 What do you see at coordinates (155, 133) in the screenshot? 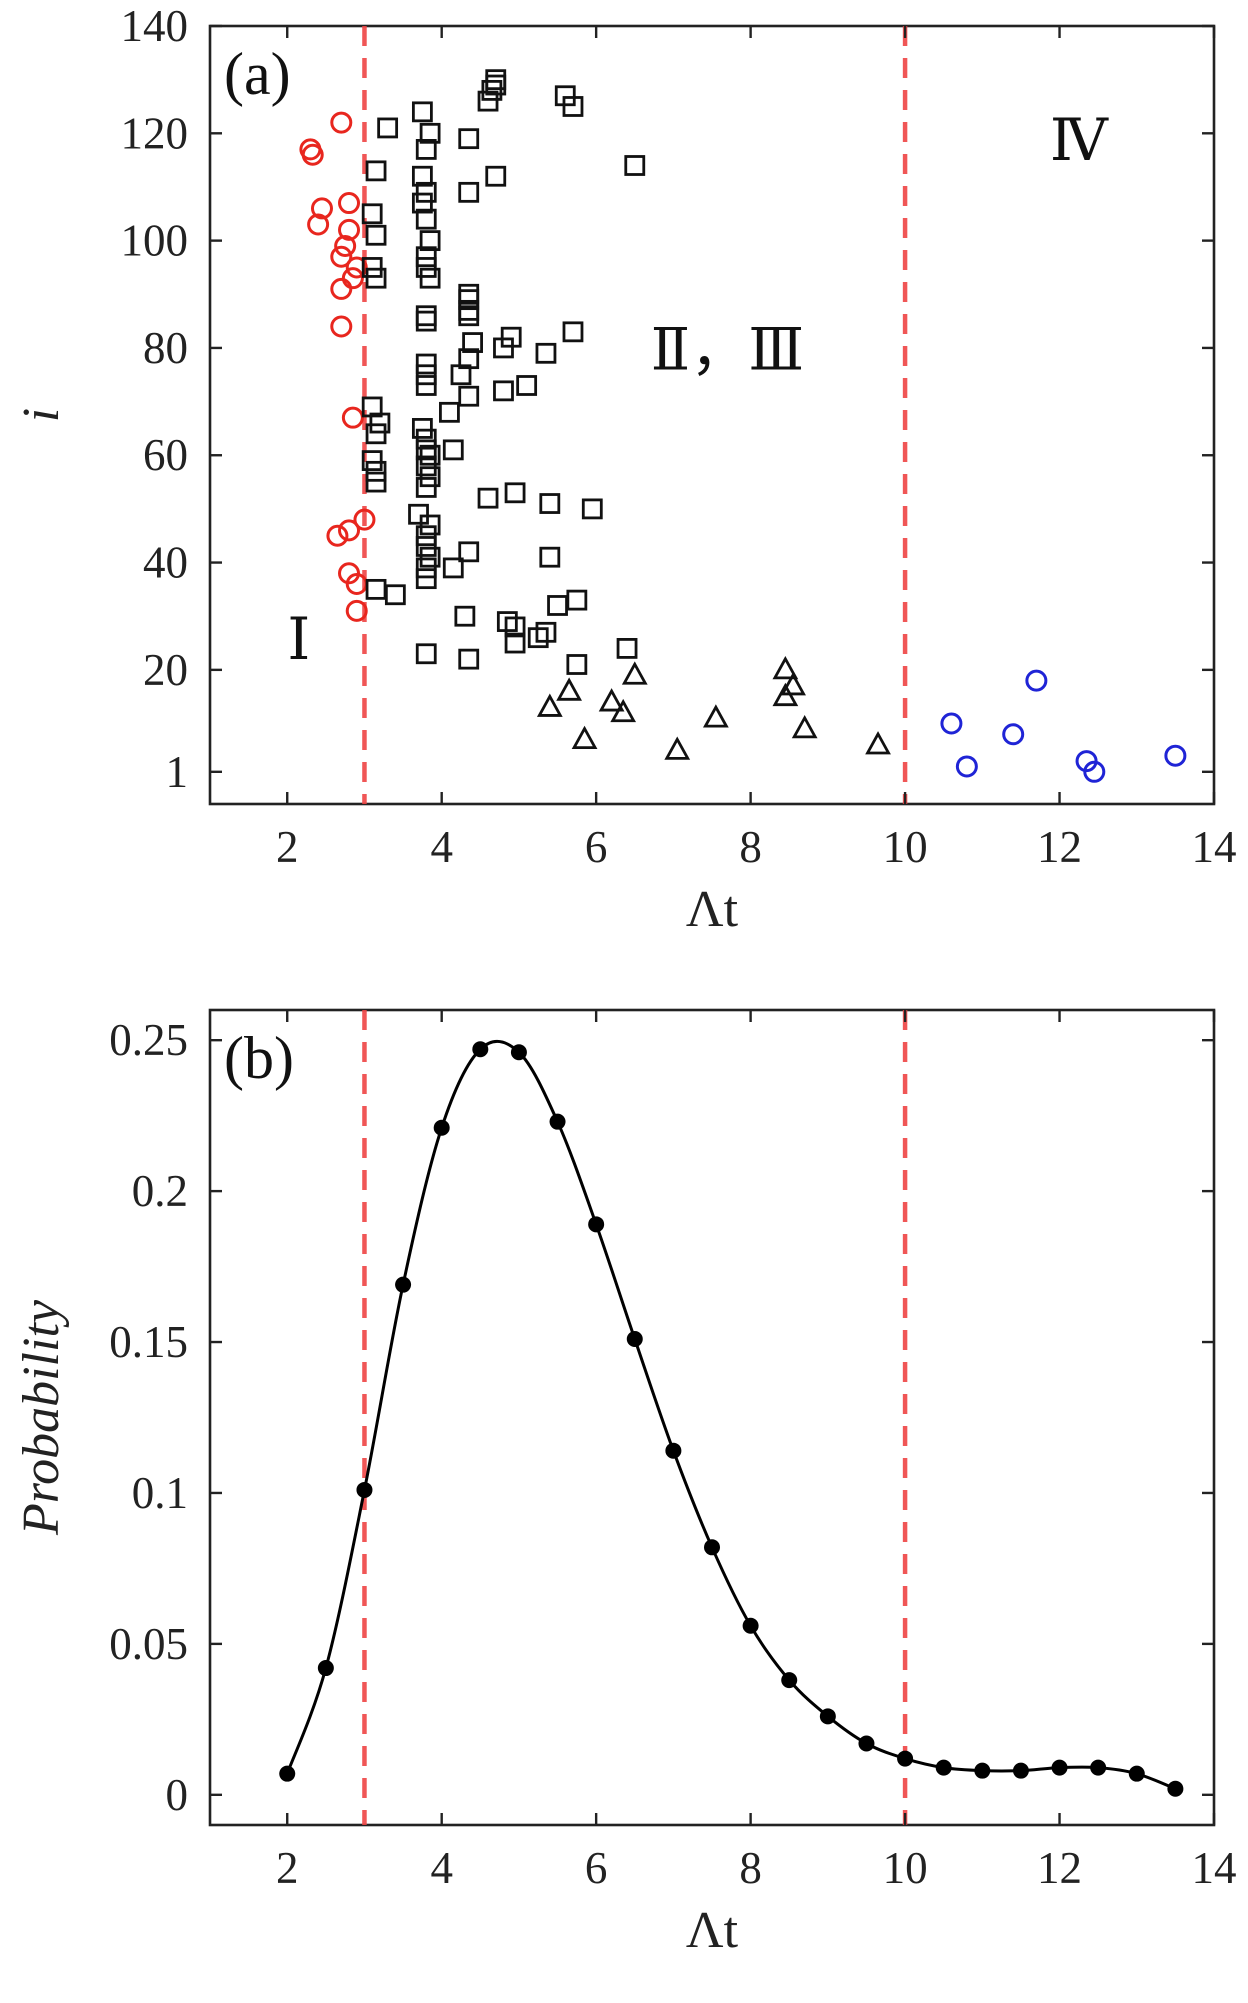
I see `y-tick-label: 120` at bounding box center [155, 133].